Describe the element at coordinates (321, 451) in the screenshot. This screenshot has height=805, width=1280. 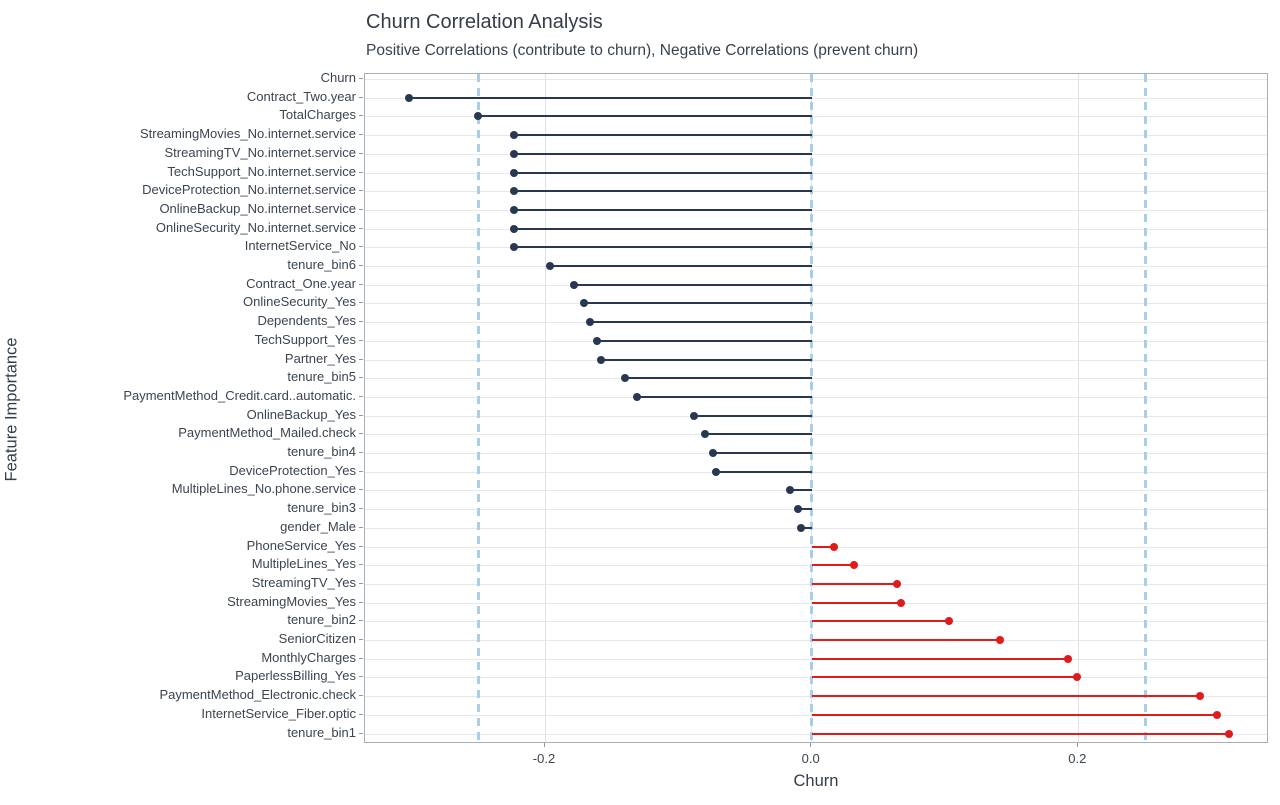
I see `y-category-label: tenure_bin4` at that location.